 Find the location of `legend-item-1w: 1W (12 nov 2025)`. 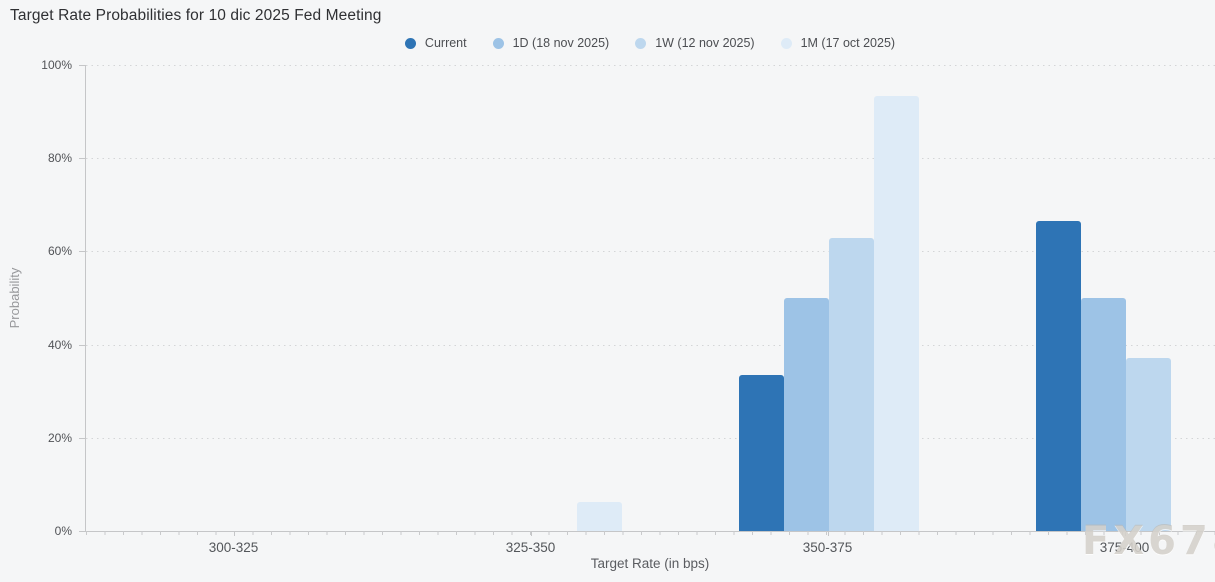

legend-item-1w: 1W (12 nov 2025) is located at coordinates (695, 43).